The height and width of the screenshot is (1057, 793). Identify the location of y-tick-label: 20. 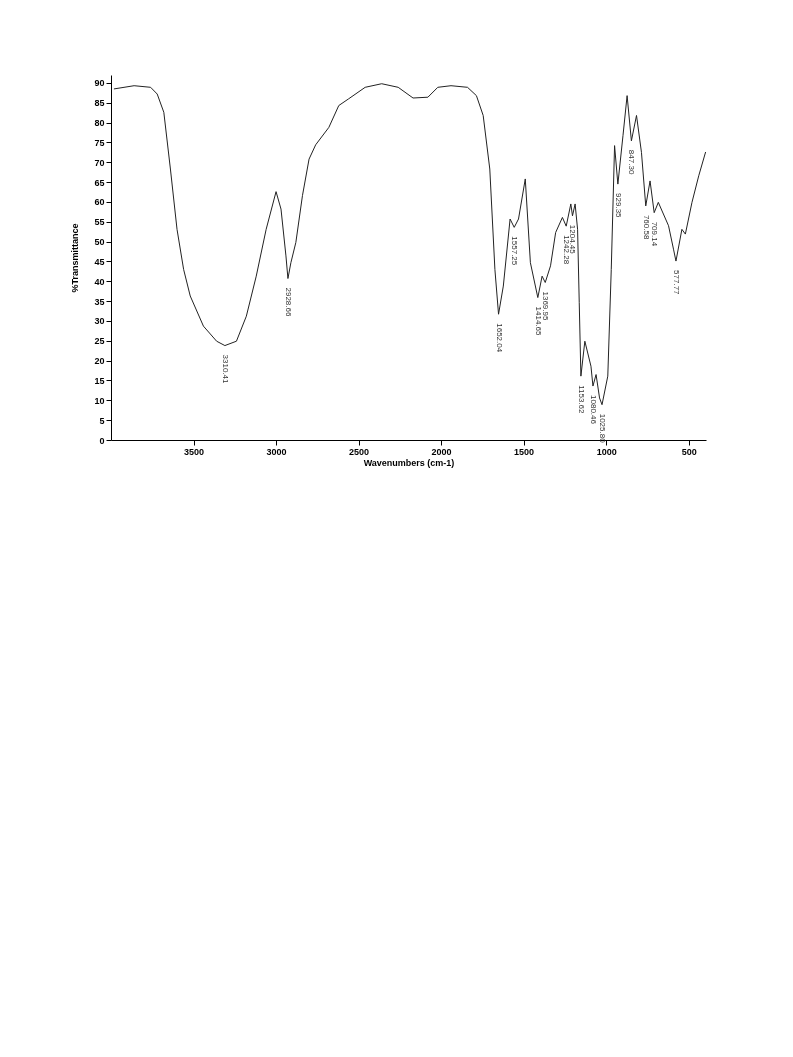
(99, 361).